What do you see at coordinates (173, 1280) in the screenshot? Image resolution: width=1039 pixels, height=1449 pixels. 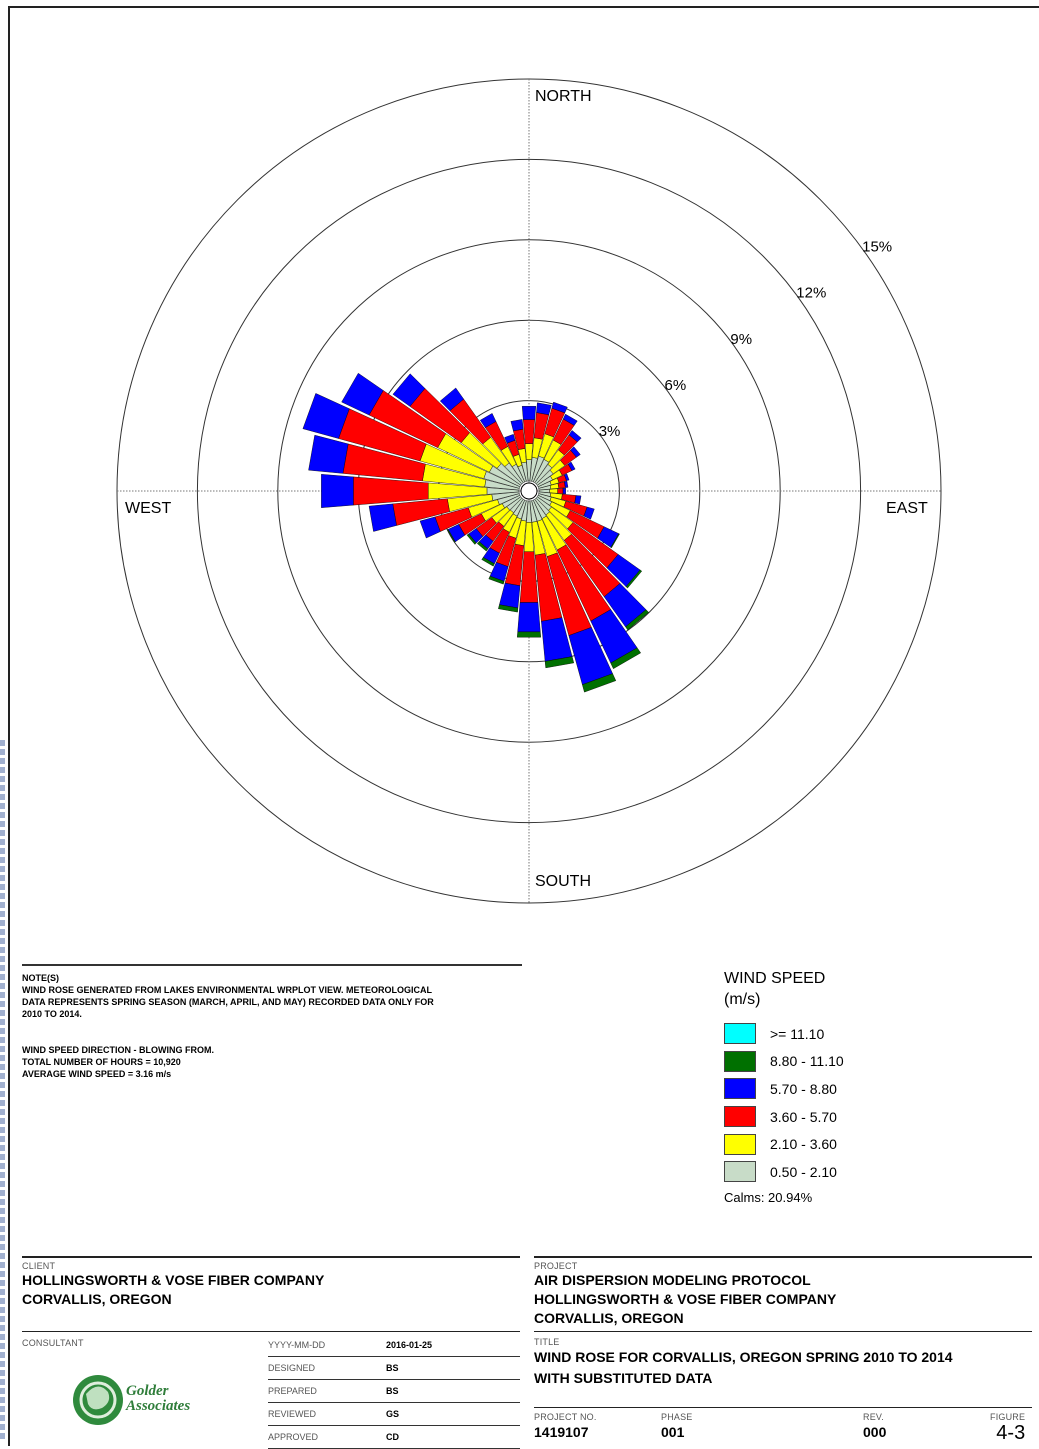 I see `client-line1: HOLLINGSWORTH & VOSE FIBER COMPANY` at bounding box center [173, 1280].